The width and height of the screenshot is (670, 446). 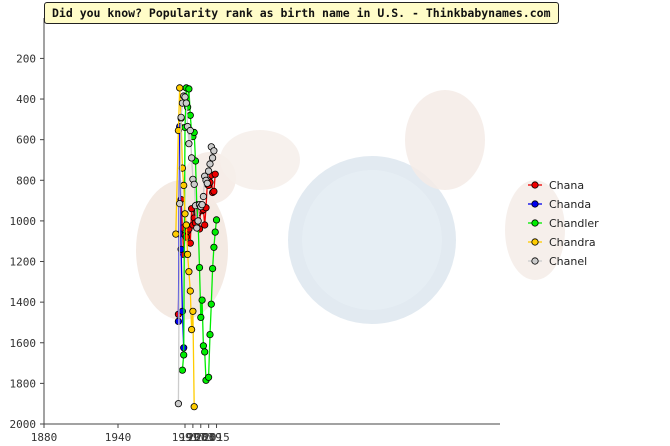 What do you see at coordinates (570, 204) in the screenshot?
I see `legend-label-chanda: Chanda` at bounding box center [570, 204].